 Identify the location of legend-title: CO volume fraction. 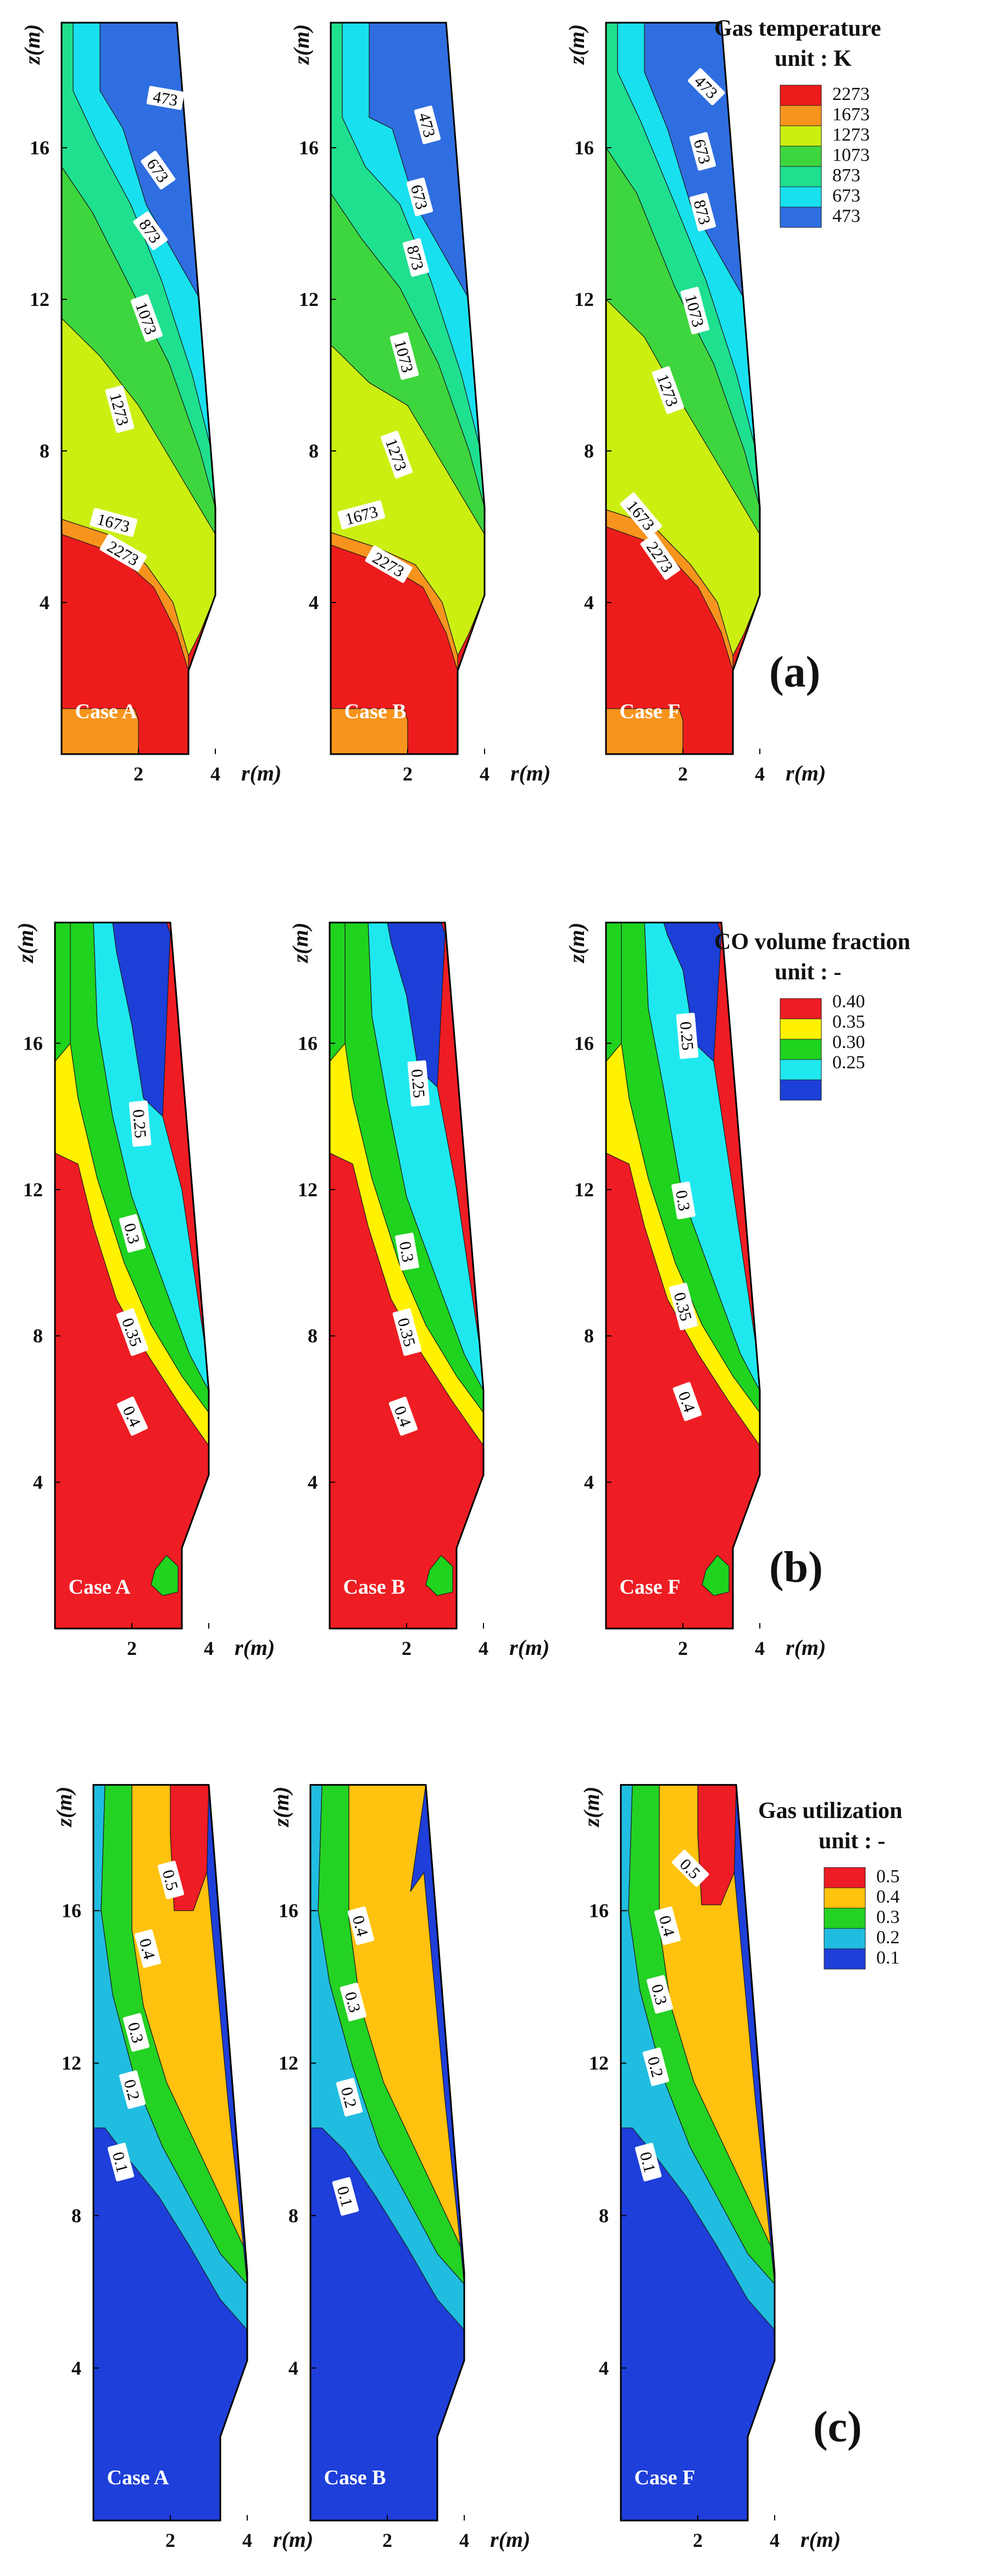
(812, 942).